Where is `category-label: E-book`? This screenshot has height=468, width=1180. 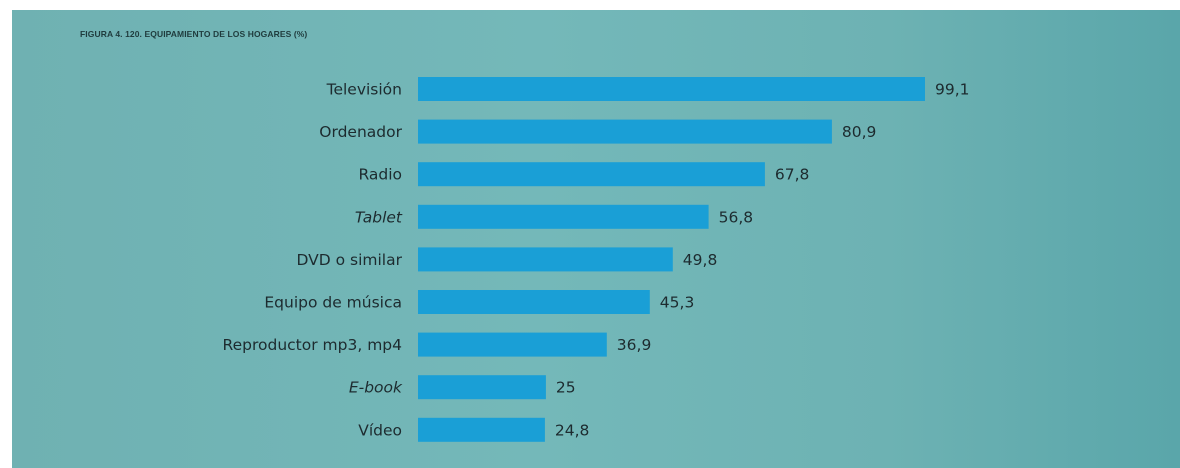
category-label: E-book is located at coordinates (376, 388).